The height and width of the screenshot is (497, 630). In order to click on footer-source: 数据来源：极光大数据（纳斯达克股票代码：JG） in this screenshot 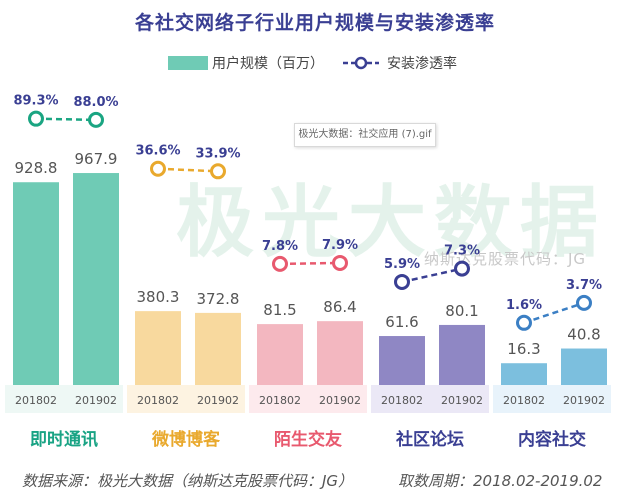, I will do `click(188, 481)`.